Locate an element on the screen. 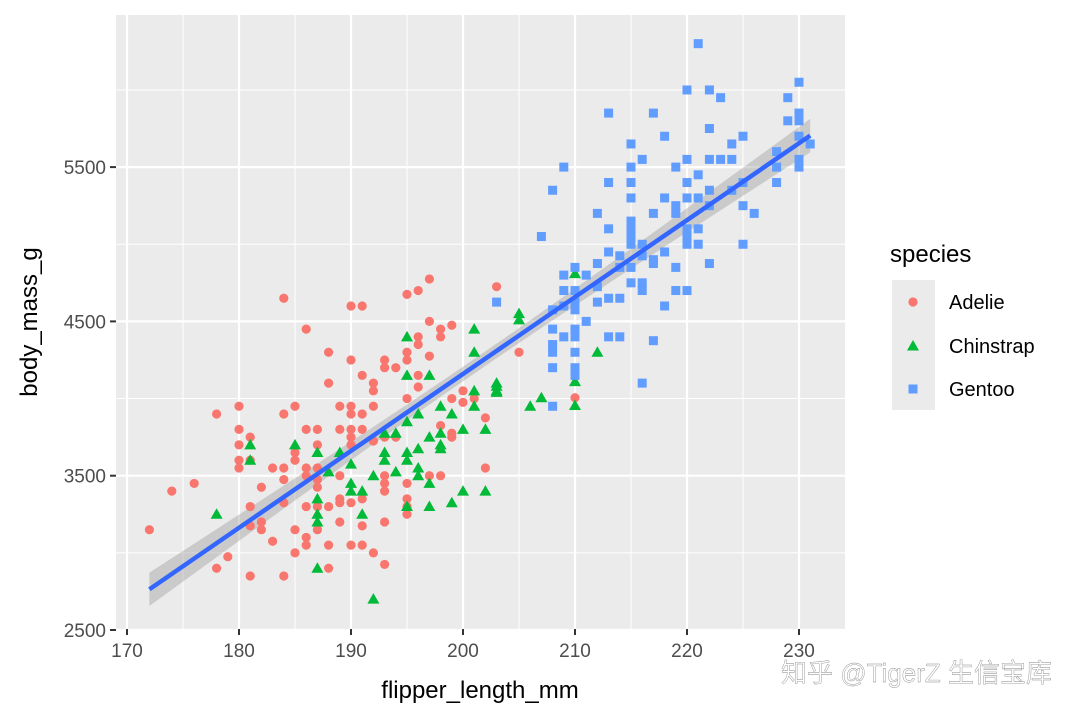  y-tick-label: 2500 is located at coordinates (85, 631).